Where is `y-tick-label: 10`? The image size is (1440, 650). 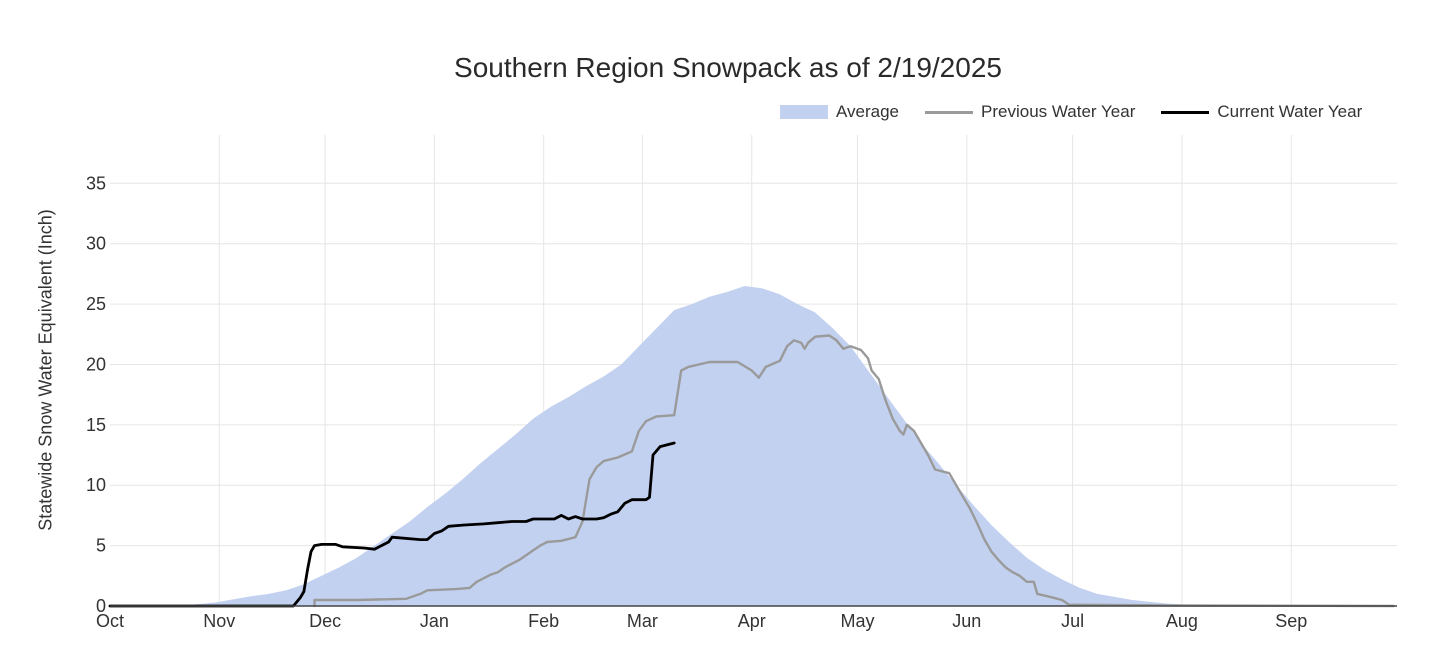
y-tick-label: 10 is located at coordinates (96, 485).